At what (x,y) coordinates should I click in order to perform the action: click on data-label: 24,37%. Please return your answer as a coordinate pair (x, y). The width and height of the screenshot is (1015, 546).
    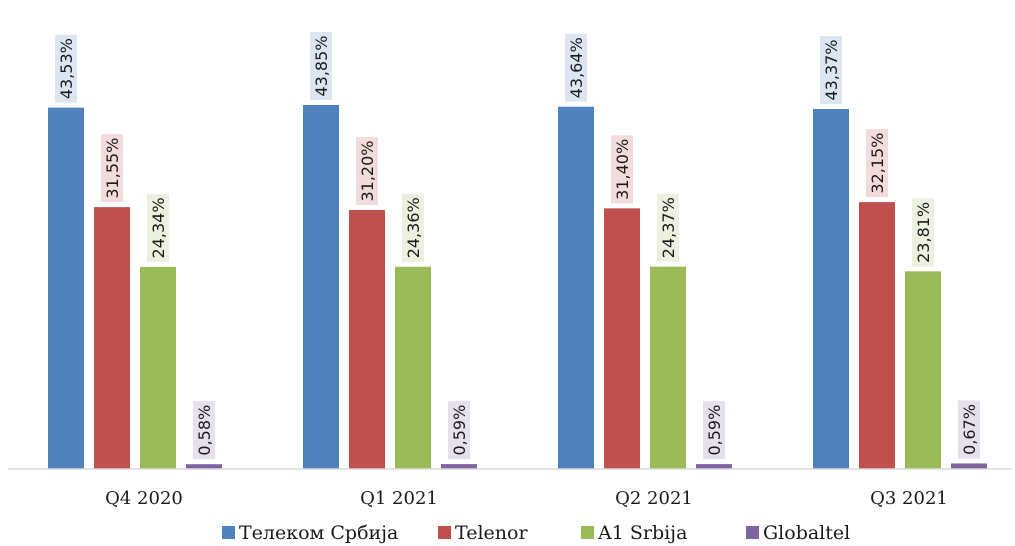
    Looking at the image, I should click on (668, 227).